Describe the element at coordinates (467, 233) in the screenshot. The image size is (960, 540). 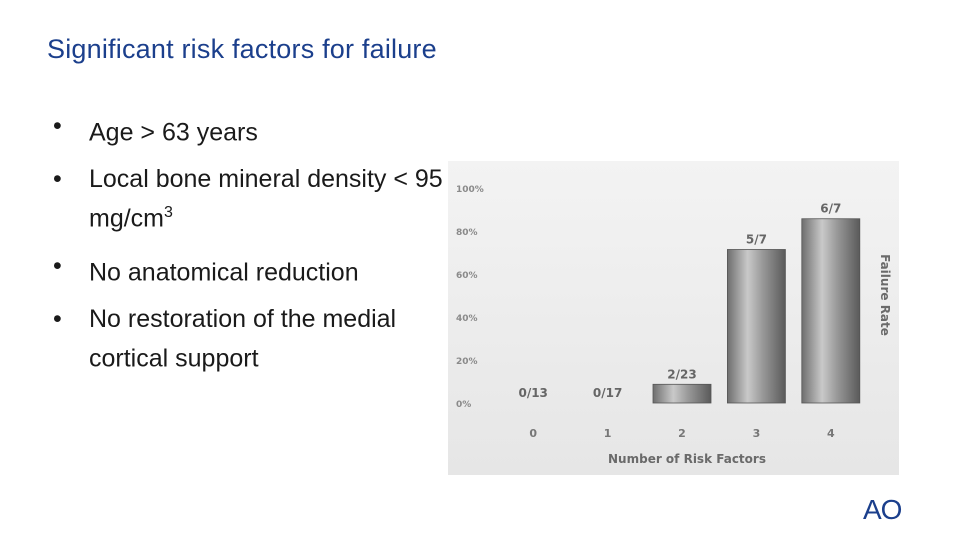
I see `y-tick-label: 80%` at that location.